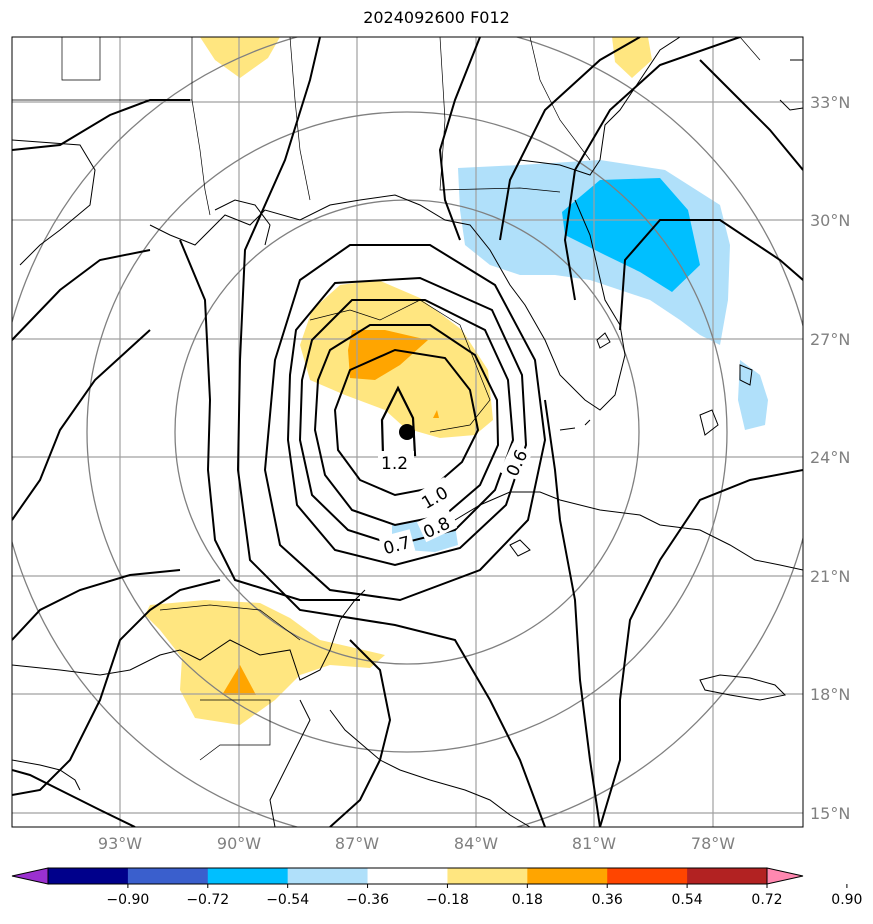 The image size is (873, 924). I want to click on lon-label: 78°W, so click(713, 843).